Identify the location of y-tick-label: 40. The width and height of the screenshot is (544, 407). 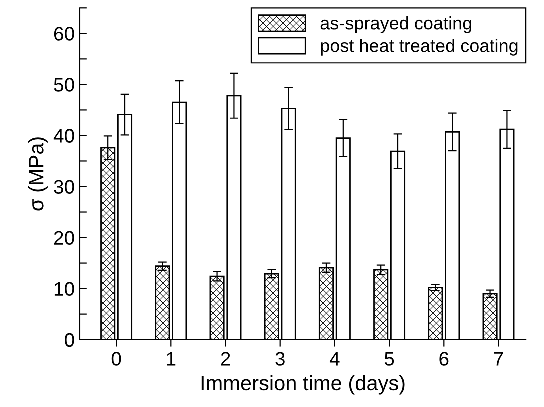
(64, 136).